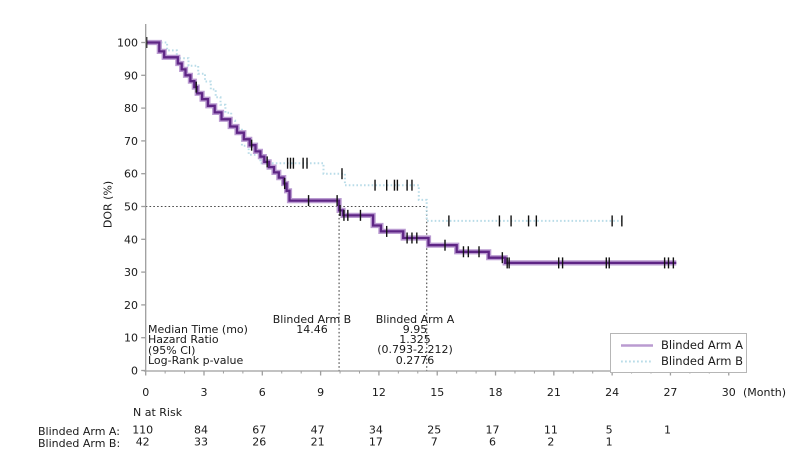 This screenshot has height=475, width=796. I want to click on y-tick-label: 70, so click(131, 141).